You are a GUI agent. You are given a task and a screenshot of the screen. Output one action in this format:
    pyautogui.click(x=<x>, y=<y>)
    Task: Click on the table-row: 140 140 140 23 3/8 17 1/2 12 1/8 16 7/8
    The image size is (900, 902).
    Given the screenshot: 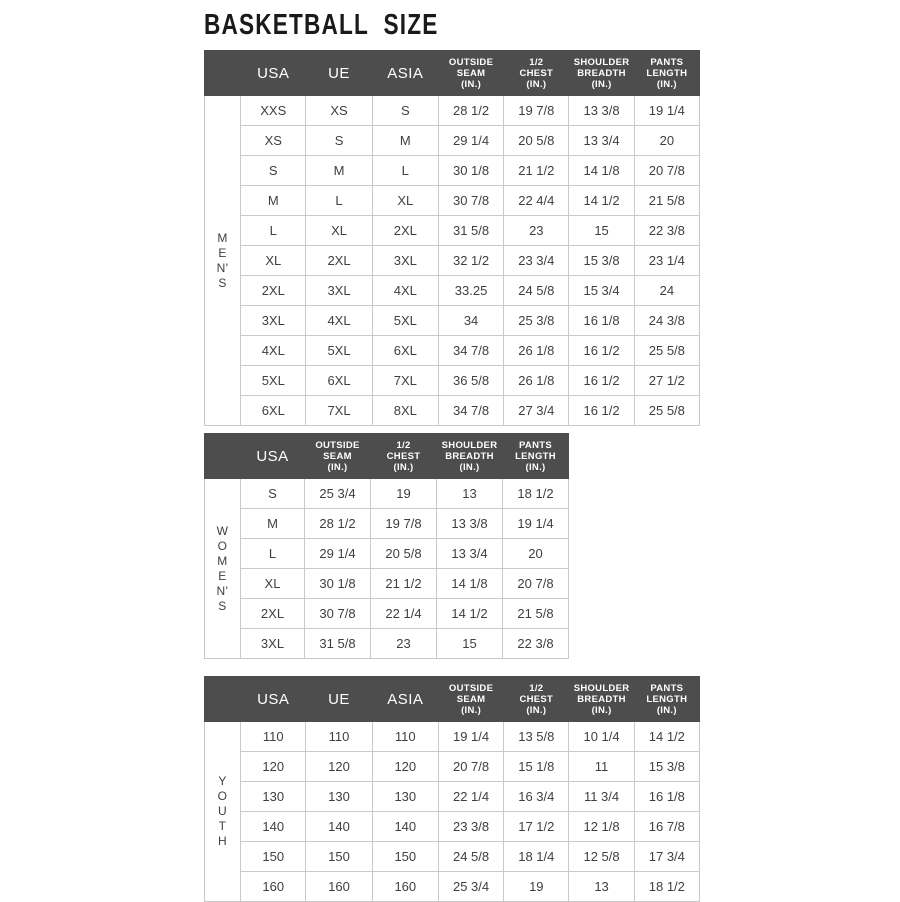 What is the action you would take?
    pyautogui.click(x=453, y=826)
    